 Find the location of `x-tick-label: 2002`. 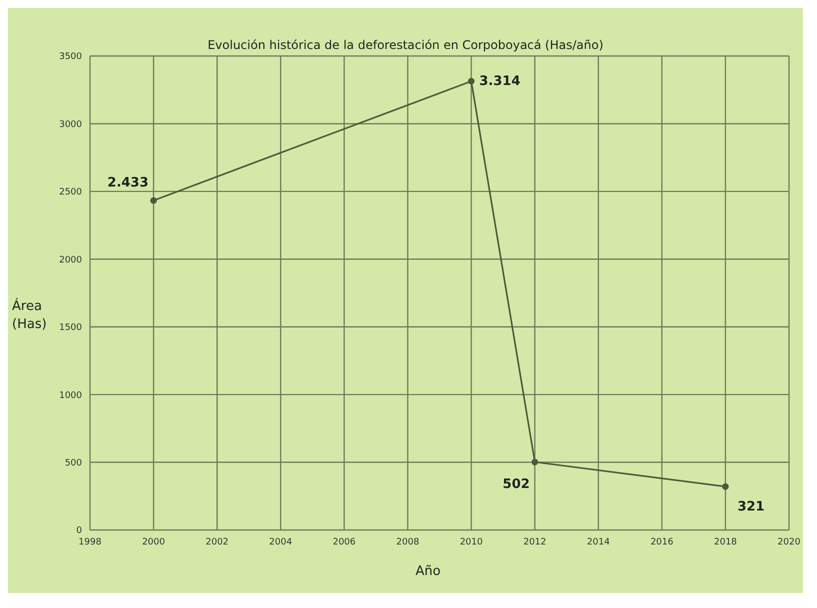

x-tick-label: 2002 is located at coordinates (217, 542).